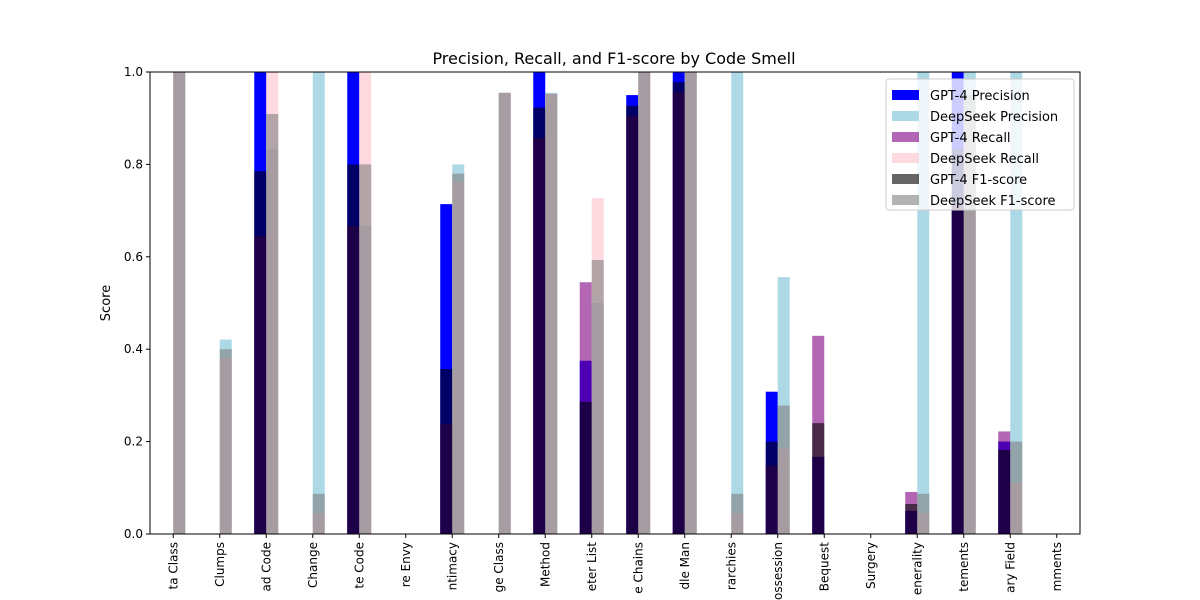 This screenshot has width=1200, height=600. Describe the element at coordinates (452, 566) in the screenshot. I see `x-tick-label: ntimacy` at that location.